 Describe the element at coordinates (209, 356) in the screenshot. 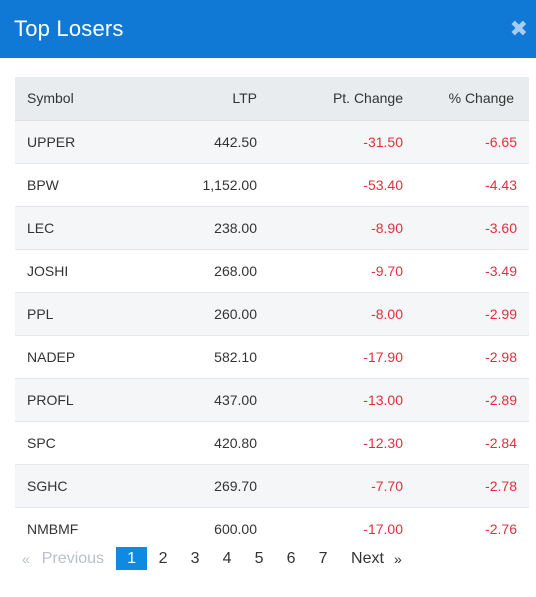

I see `cell-ltp: 582.10` at that location.